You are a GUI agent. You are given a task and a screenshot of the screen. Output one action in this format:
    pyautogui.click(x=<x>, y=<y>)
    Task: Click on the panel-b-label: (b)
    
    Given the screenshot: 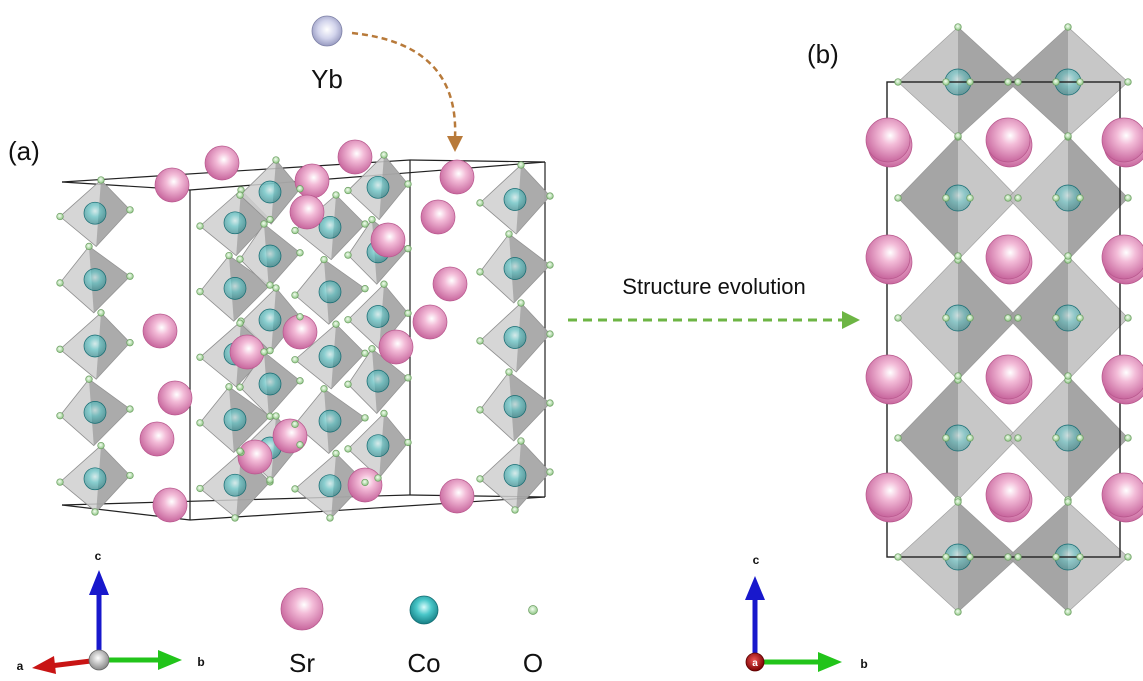 What is the action you would take?
    pyautogui.click(x=823, y=54)
    